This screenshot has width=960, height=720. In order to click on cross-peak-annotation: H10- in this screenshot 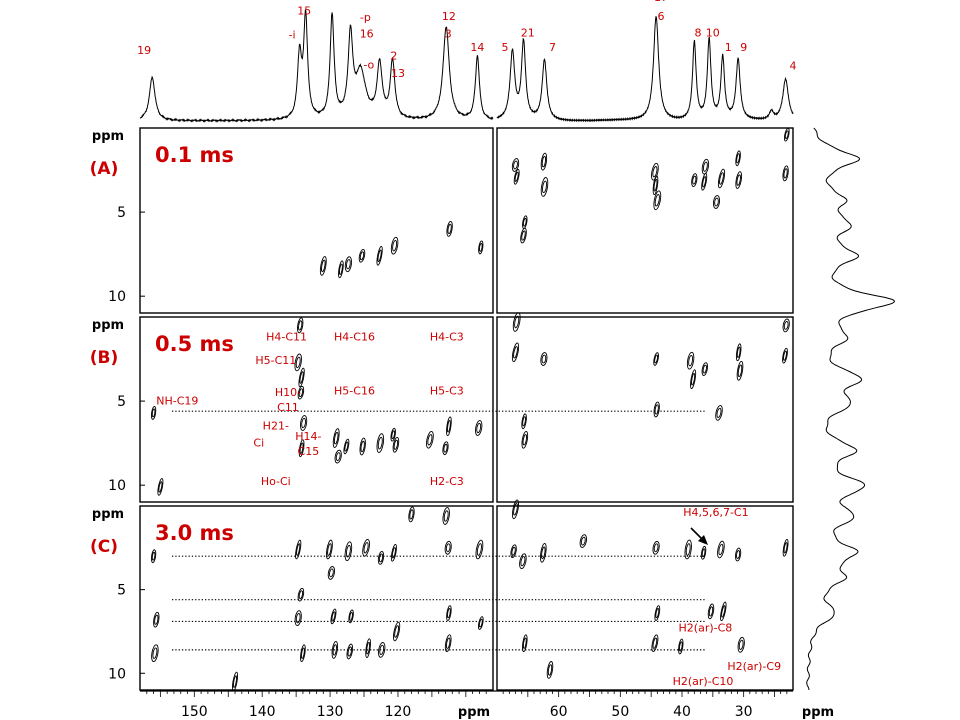, I will do `click(288, 392)`.